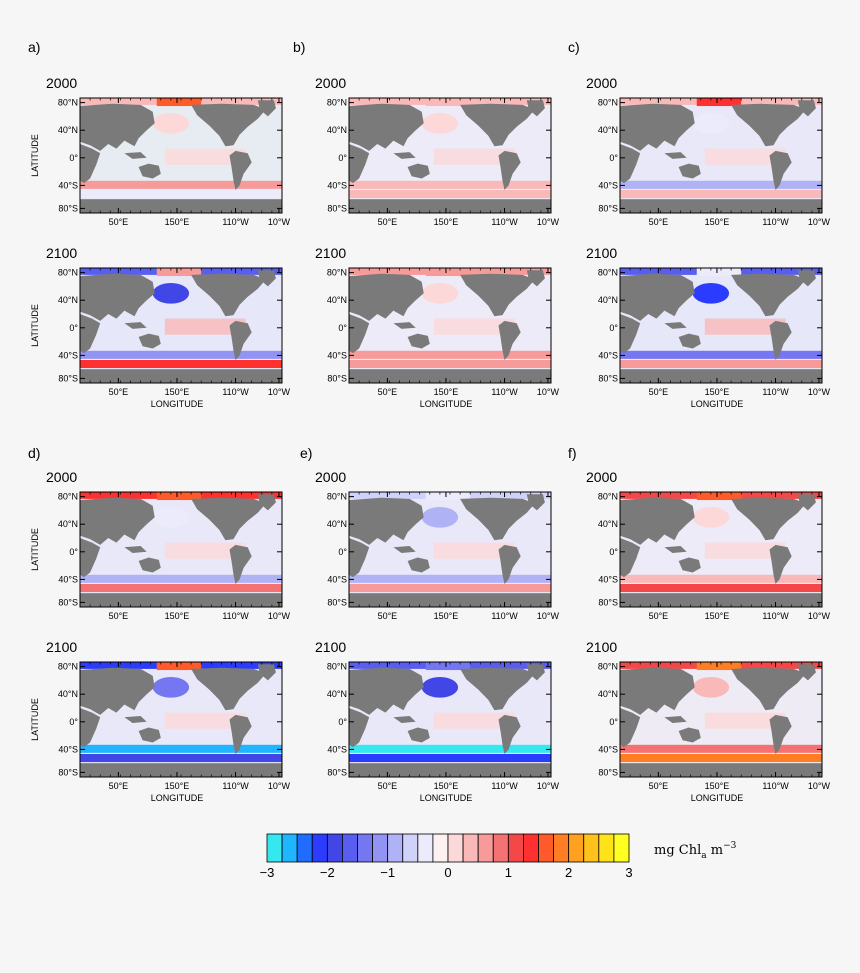  I want to click on lon-tick-label: 110°W, so click(504, 222).